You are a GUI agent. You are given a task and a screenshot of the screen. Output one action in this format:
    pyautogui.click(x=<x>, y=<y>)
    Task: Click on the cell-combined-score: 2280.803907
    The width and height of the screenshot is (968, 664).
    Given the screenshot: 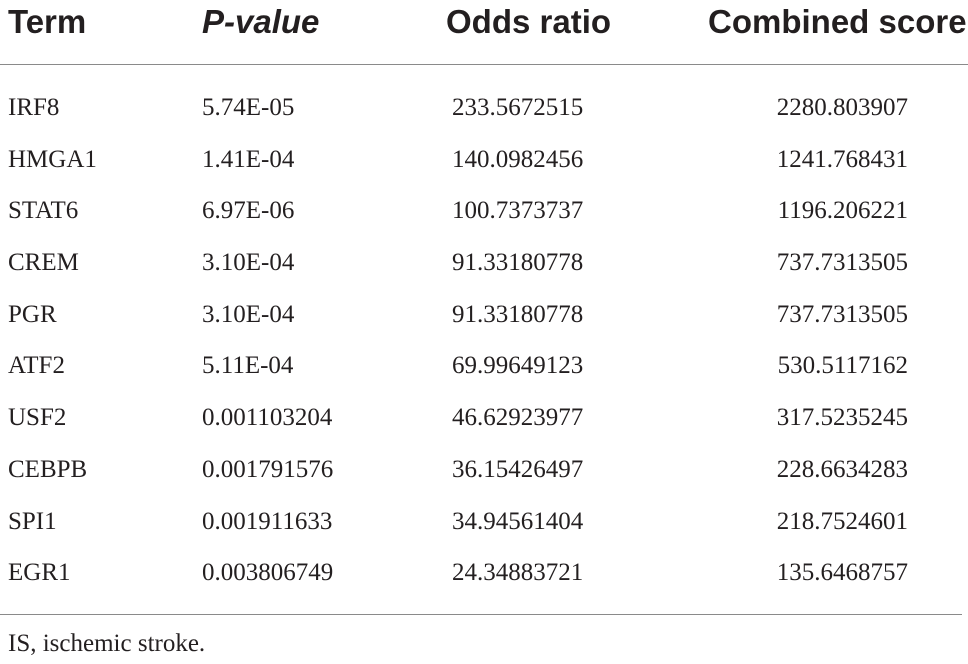 What is the action you would take?
    pyautogui.click(x=842, y=107)
    